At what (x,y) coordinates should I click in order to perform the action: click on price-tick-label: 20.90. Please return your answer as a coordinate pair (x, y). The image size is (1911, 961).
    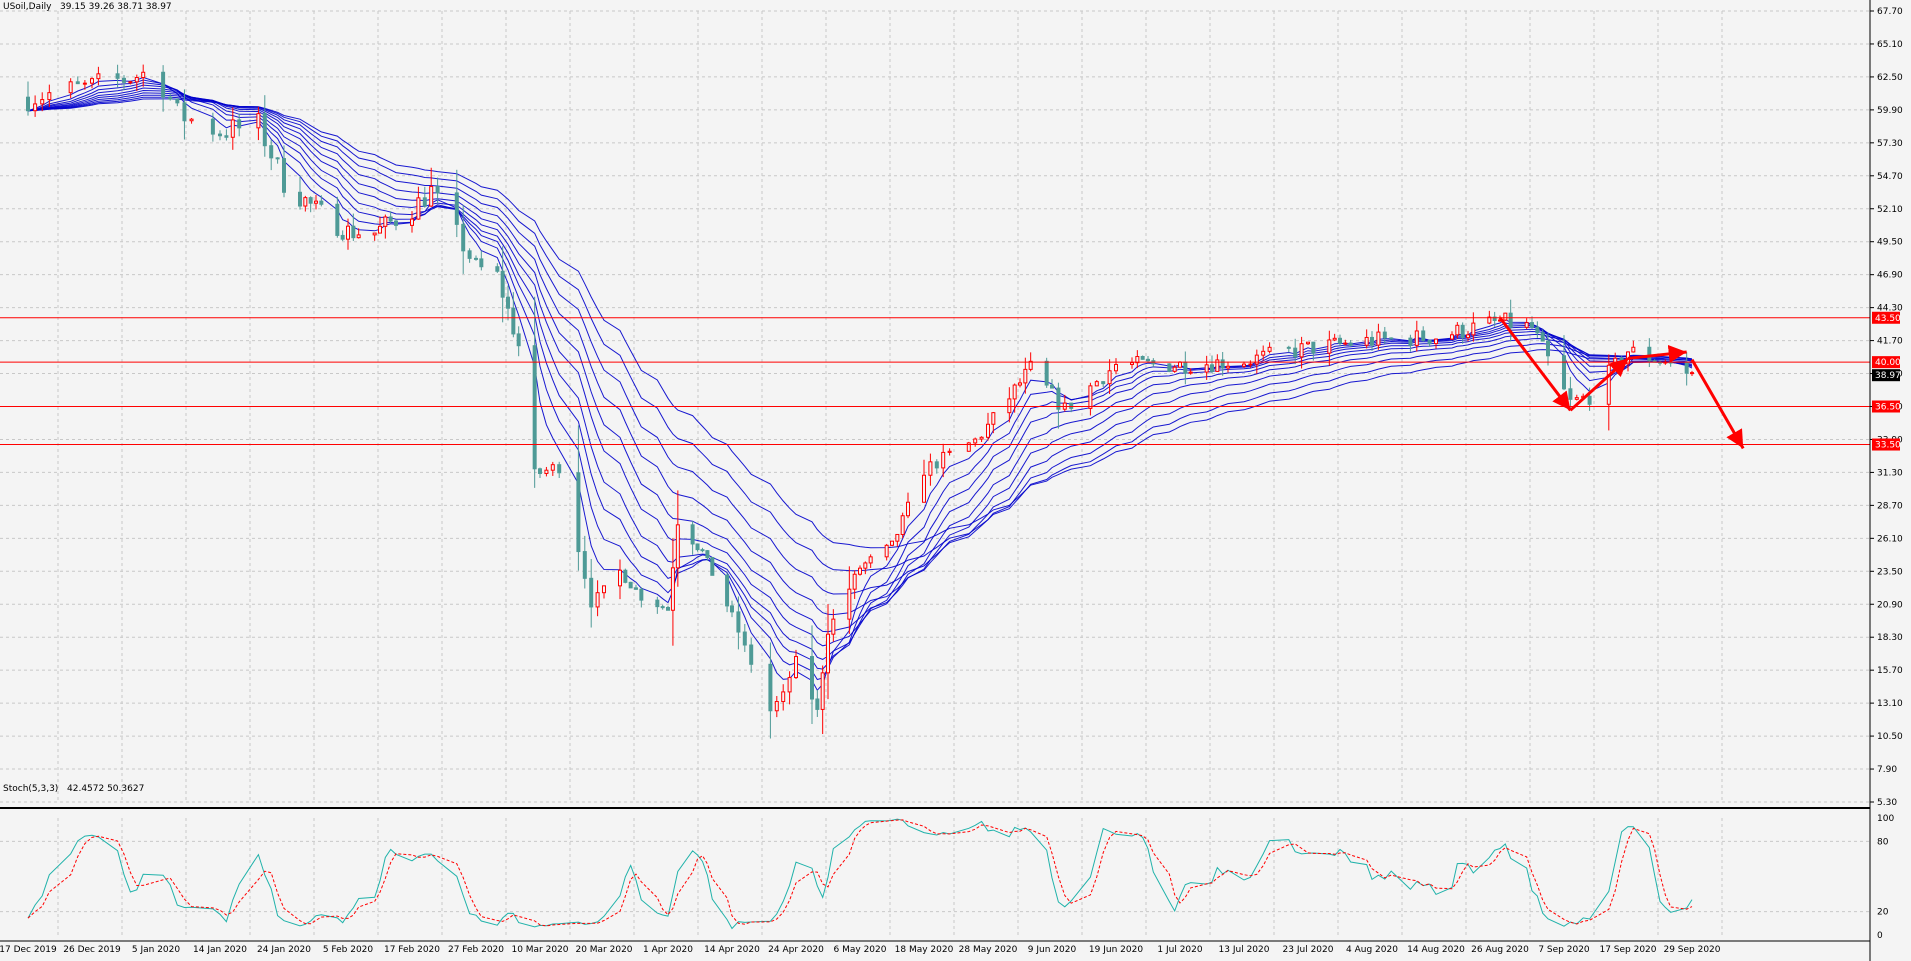
    Looking at the image, I should click on (1890, 605).